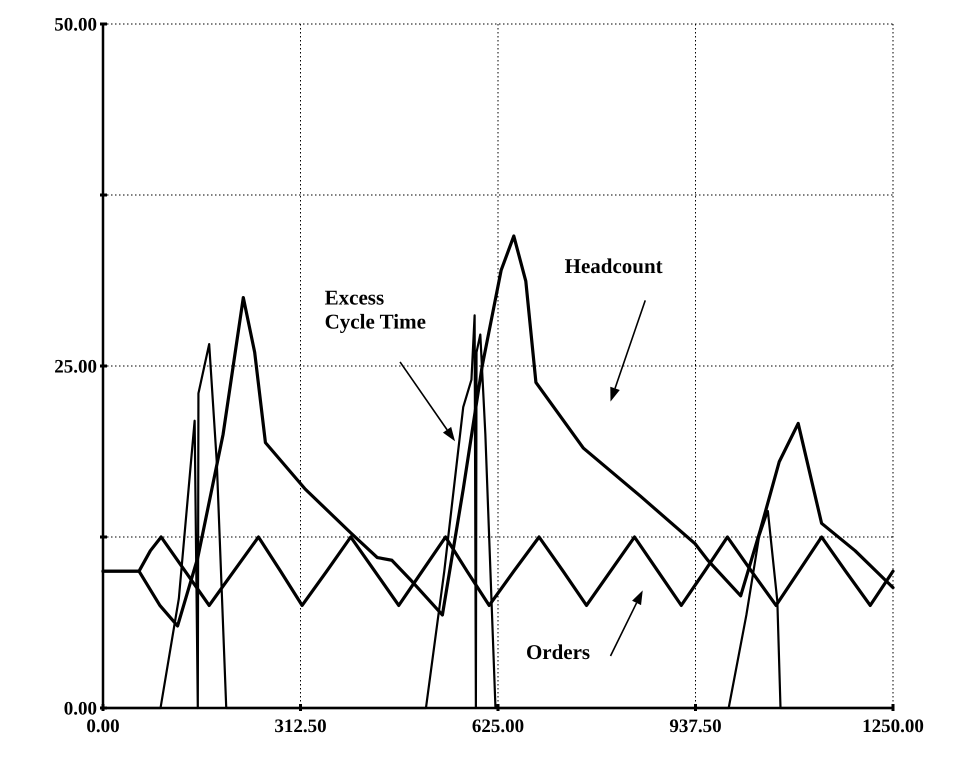 The width and height of the screenshot is (964, 771). I want to click on x-tick-label: 1250.00, so click(893, 726).